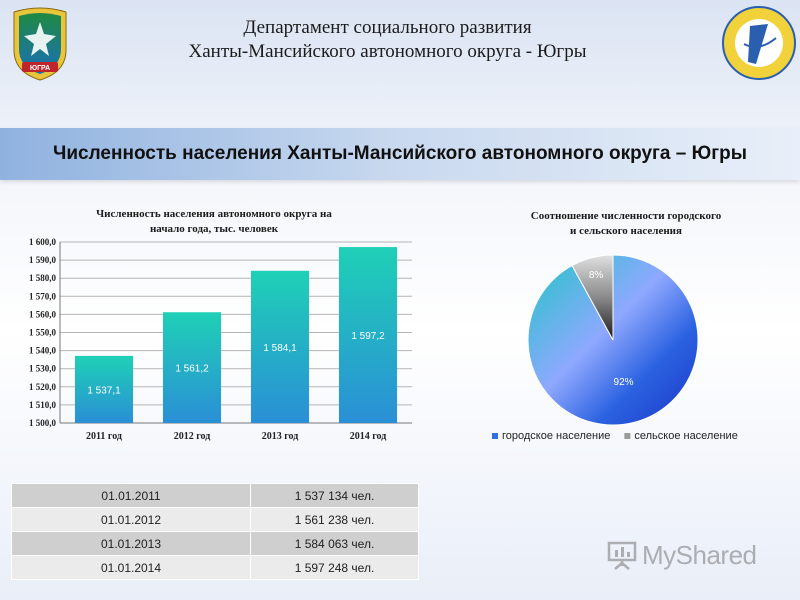  Describe the element at coordinates (43, 314) in the screenshot. I see `y-tick-label: 1 560,0` at that location.